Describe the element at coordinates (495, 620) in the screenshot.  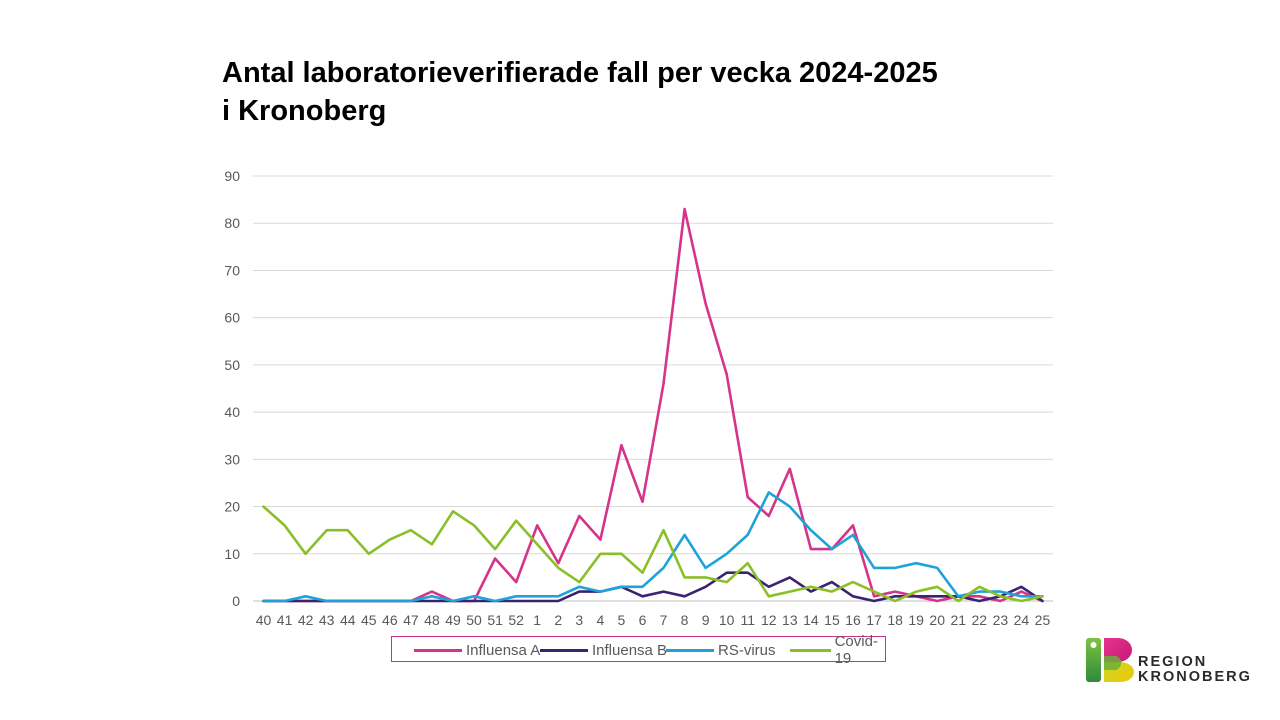
I see `x-tick-label: 51` at that location.